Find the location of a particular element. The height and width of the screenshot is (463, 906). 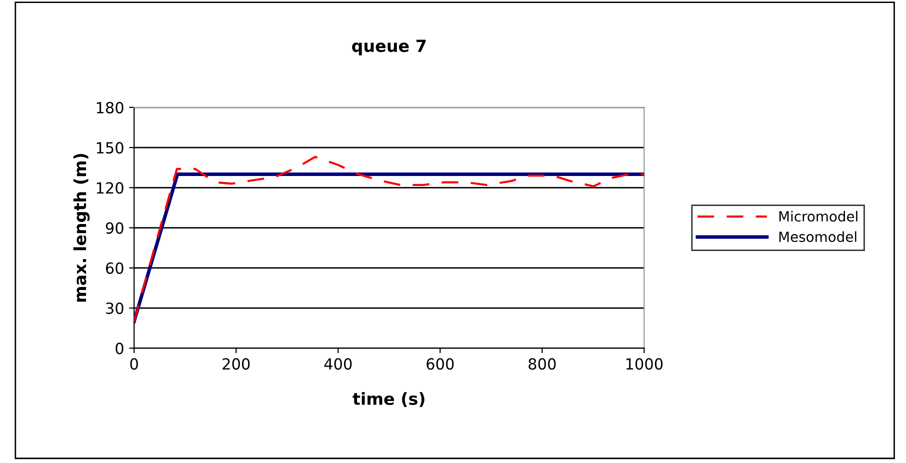

x-tick-label: 600 is located at coordinates (440, 364).